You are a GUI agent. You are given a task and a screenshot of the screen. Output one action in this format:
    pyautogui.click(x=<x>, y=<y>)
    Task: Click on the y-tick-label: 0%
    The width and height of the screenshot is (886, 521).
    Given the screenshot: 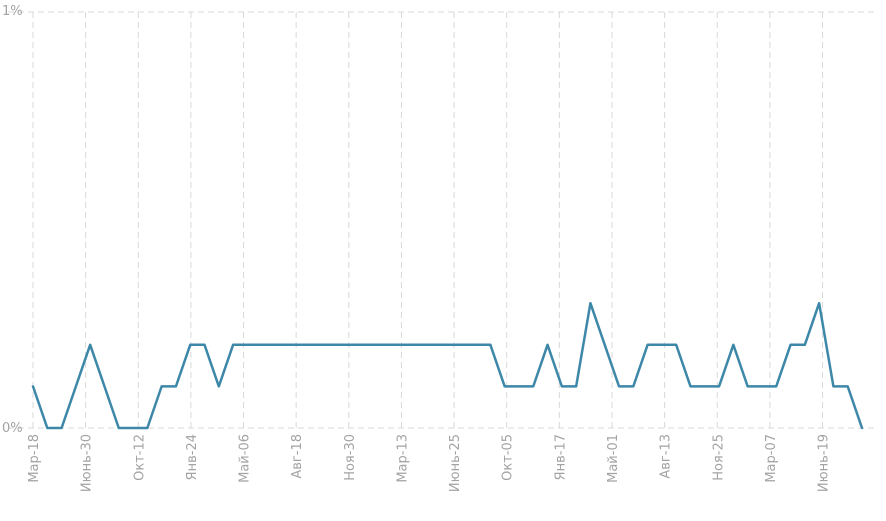 What is the action you would take?
    pyautogui.click(x=12, y=428)
    